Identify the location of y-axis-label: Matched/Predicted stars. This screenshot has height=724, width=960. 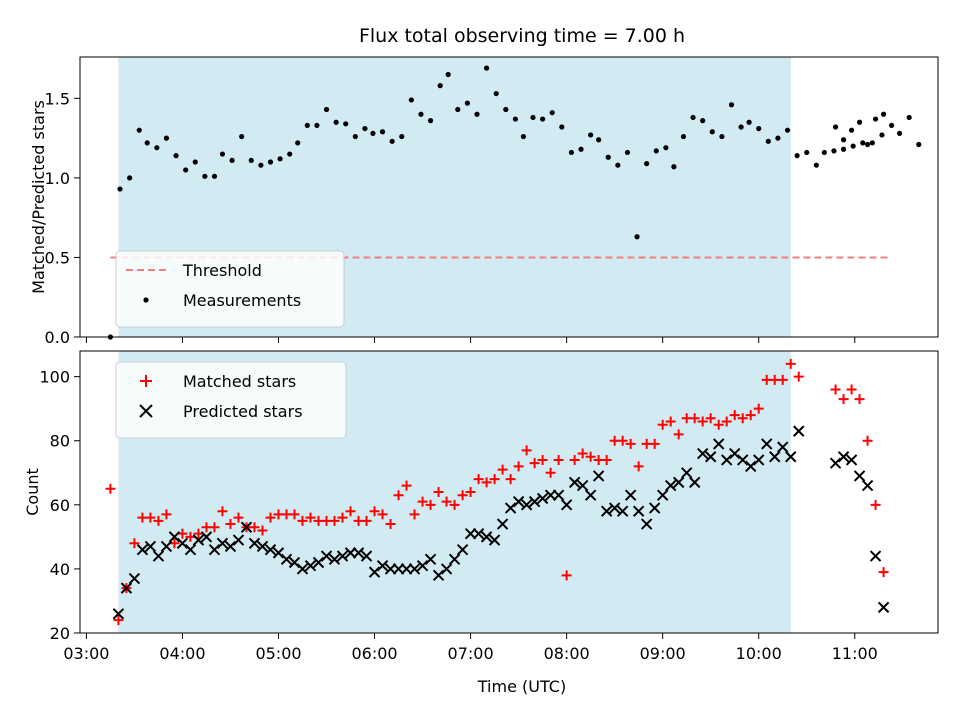
(38, 197).